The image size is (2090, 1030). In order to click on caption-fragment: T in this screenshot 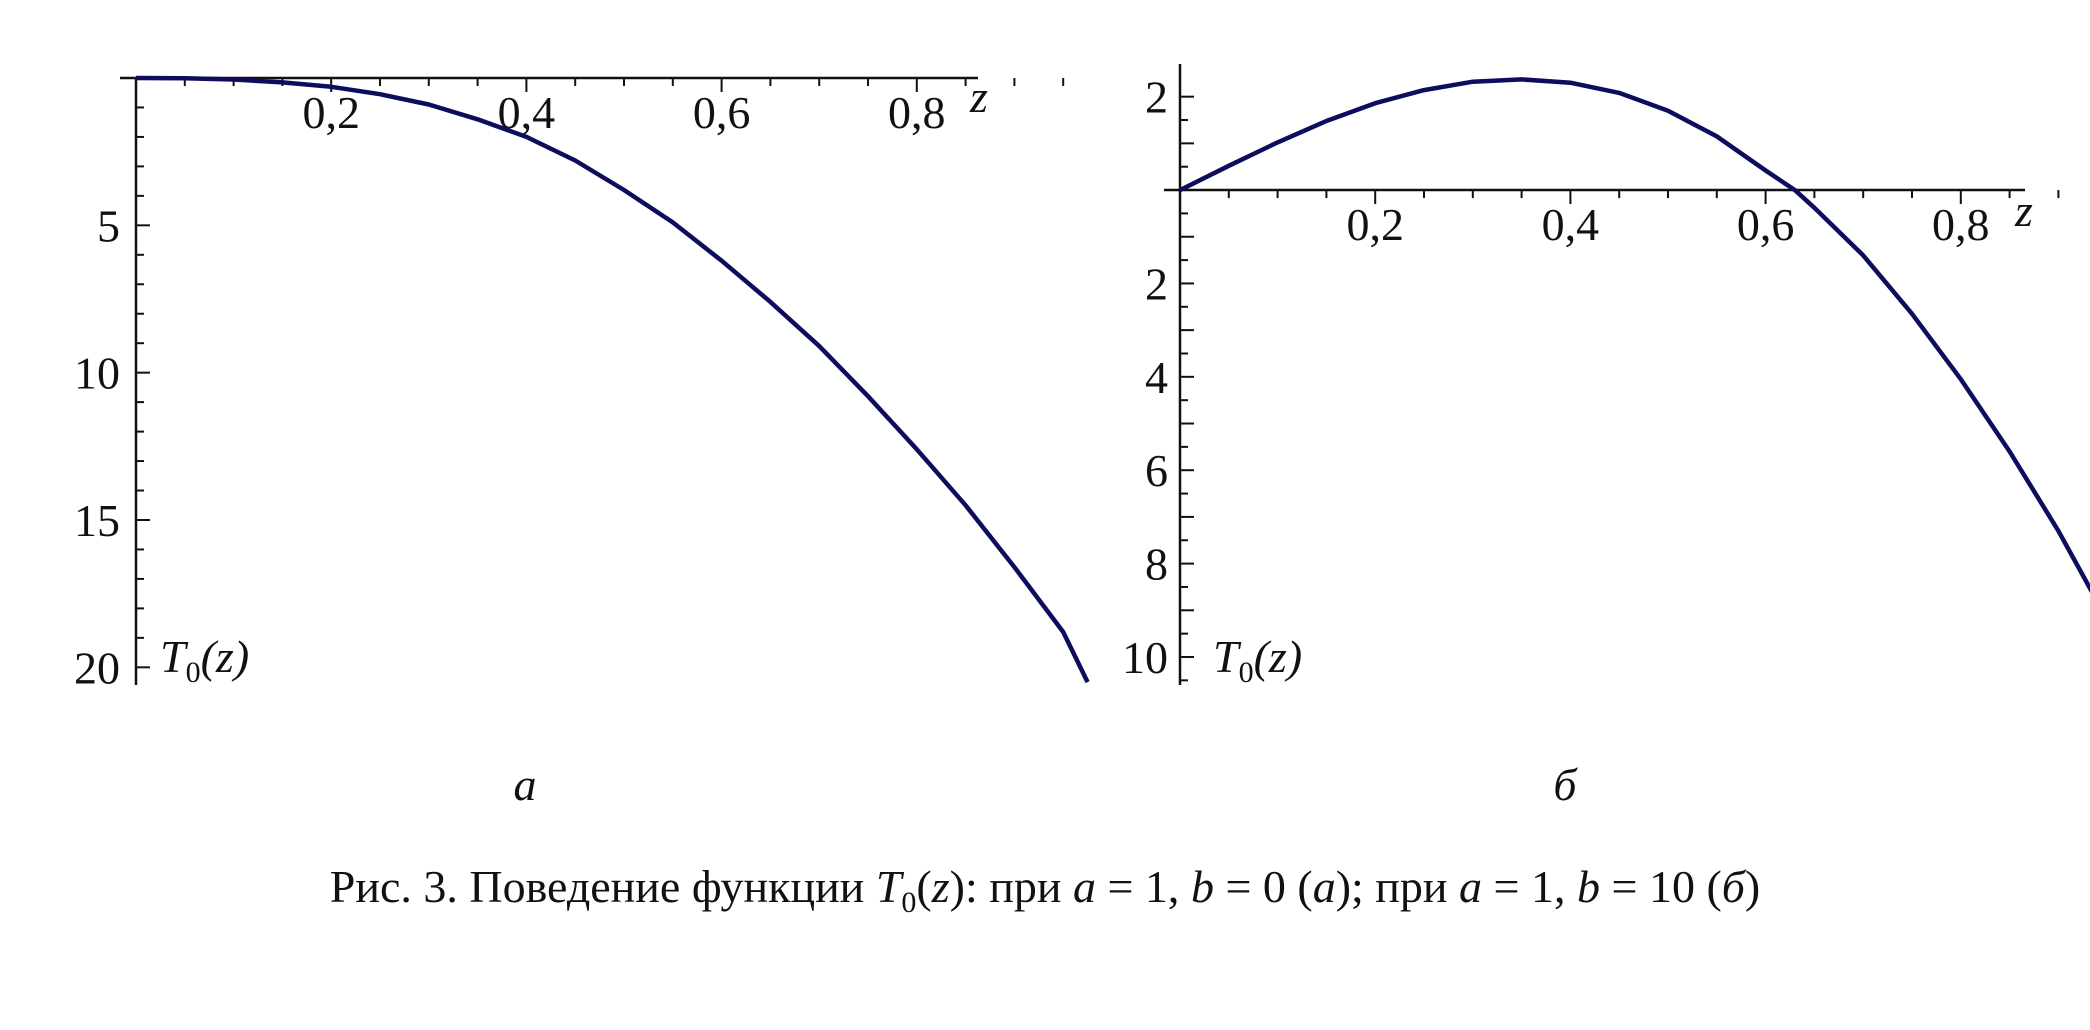, I will do `click(888, 886)`.